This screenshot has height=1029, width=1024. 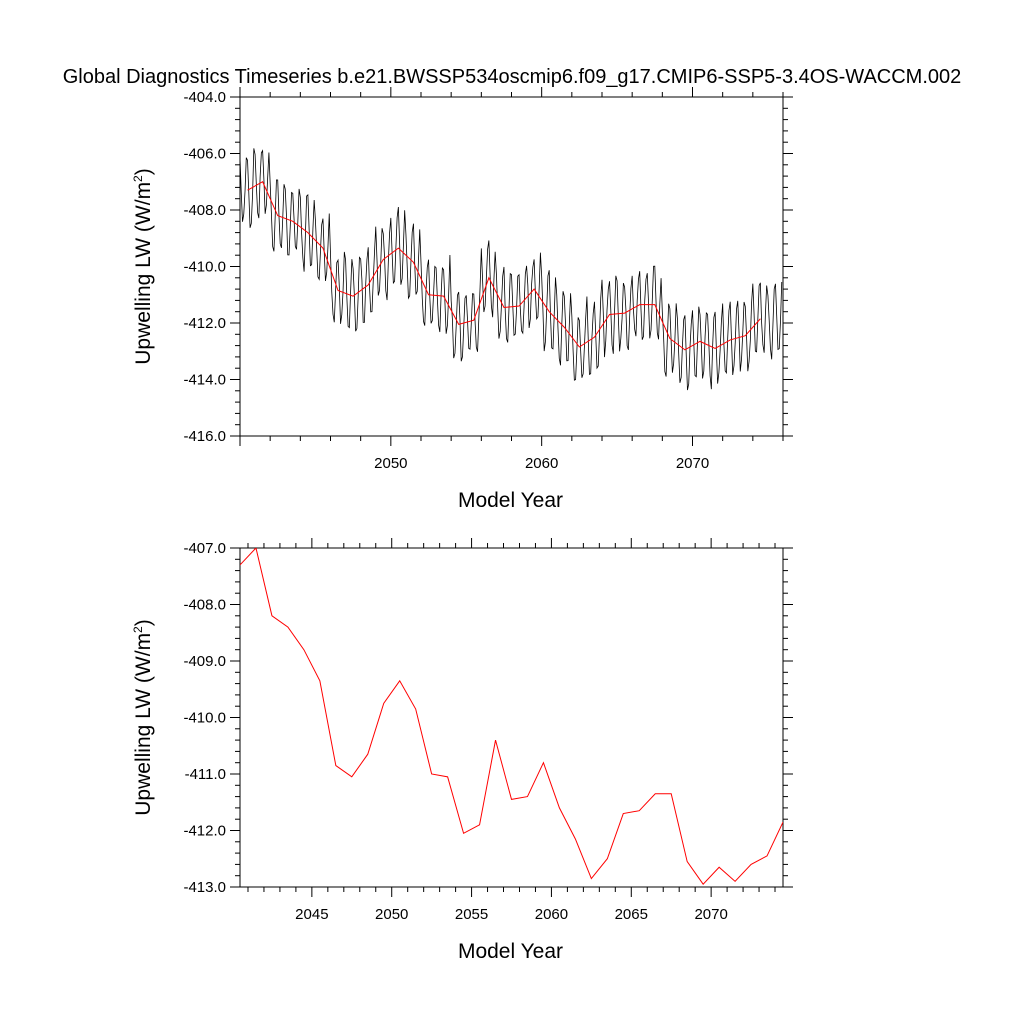 What do you see at coordinates (692, 463) in the screenshot?
I see `top-x-tick-label: 2070` at bounding box center [692, 463].